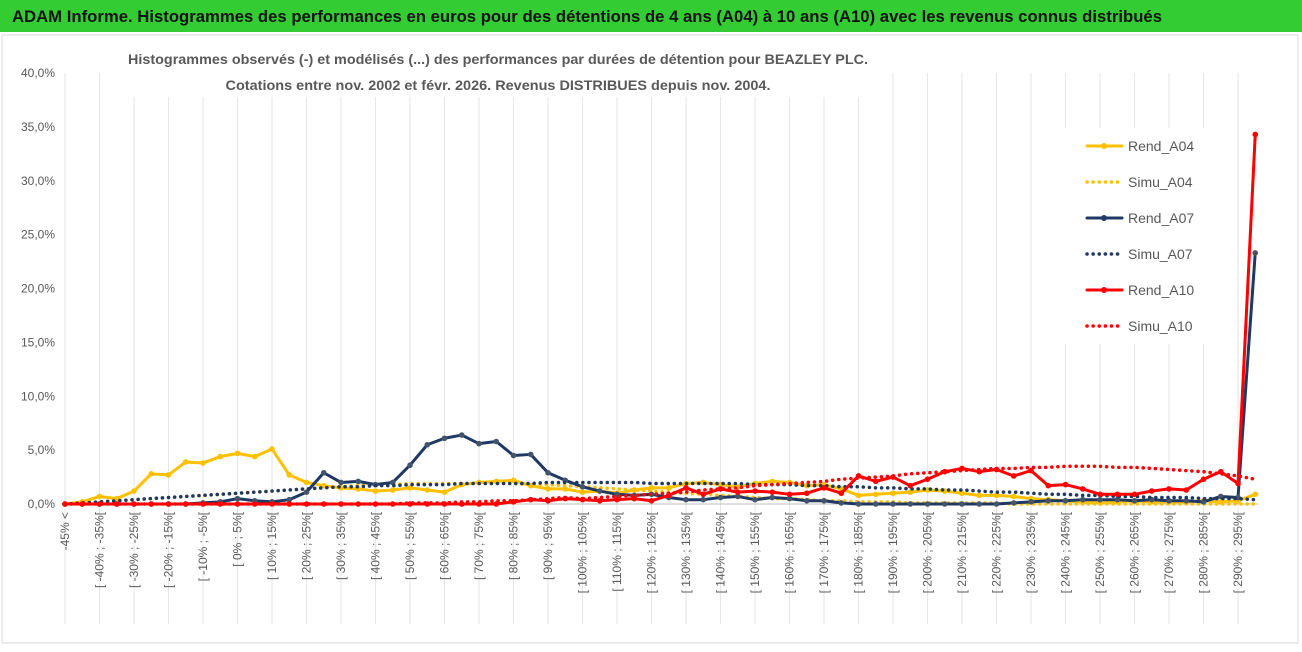 The height and width of the screenshot is (652, 1302). Describe the element at coordinates (38, 127) in the screenshot. I see `y-tick-label: 35,0%` at that location.